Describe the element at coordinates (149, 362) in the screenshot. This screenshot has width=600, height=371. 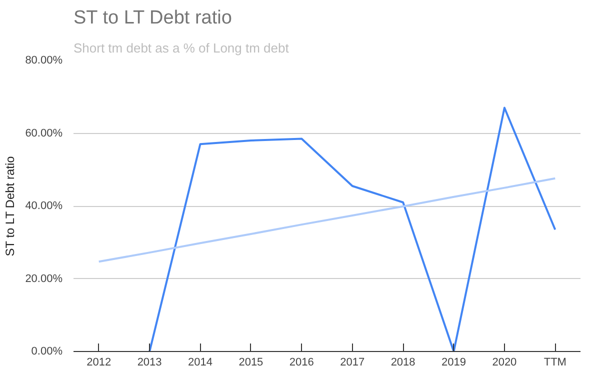
I see `x-tick-label: 2013` at that location.